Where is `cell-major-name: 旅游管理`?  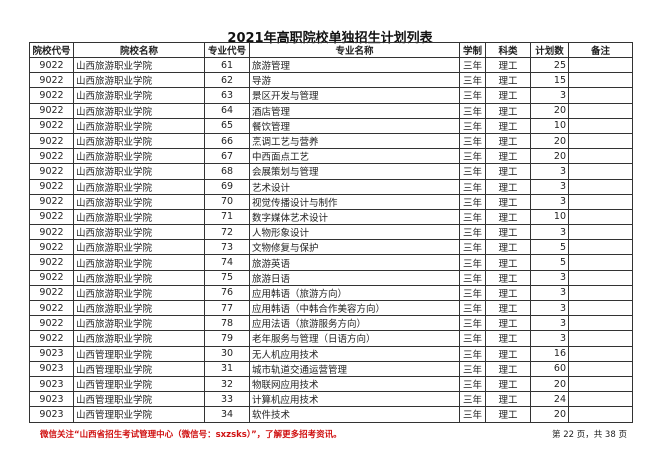 cell-major-name: 旅游管理 is located at coordinates (354, 65).